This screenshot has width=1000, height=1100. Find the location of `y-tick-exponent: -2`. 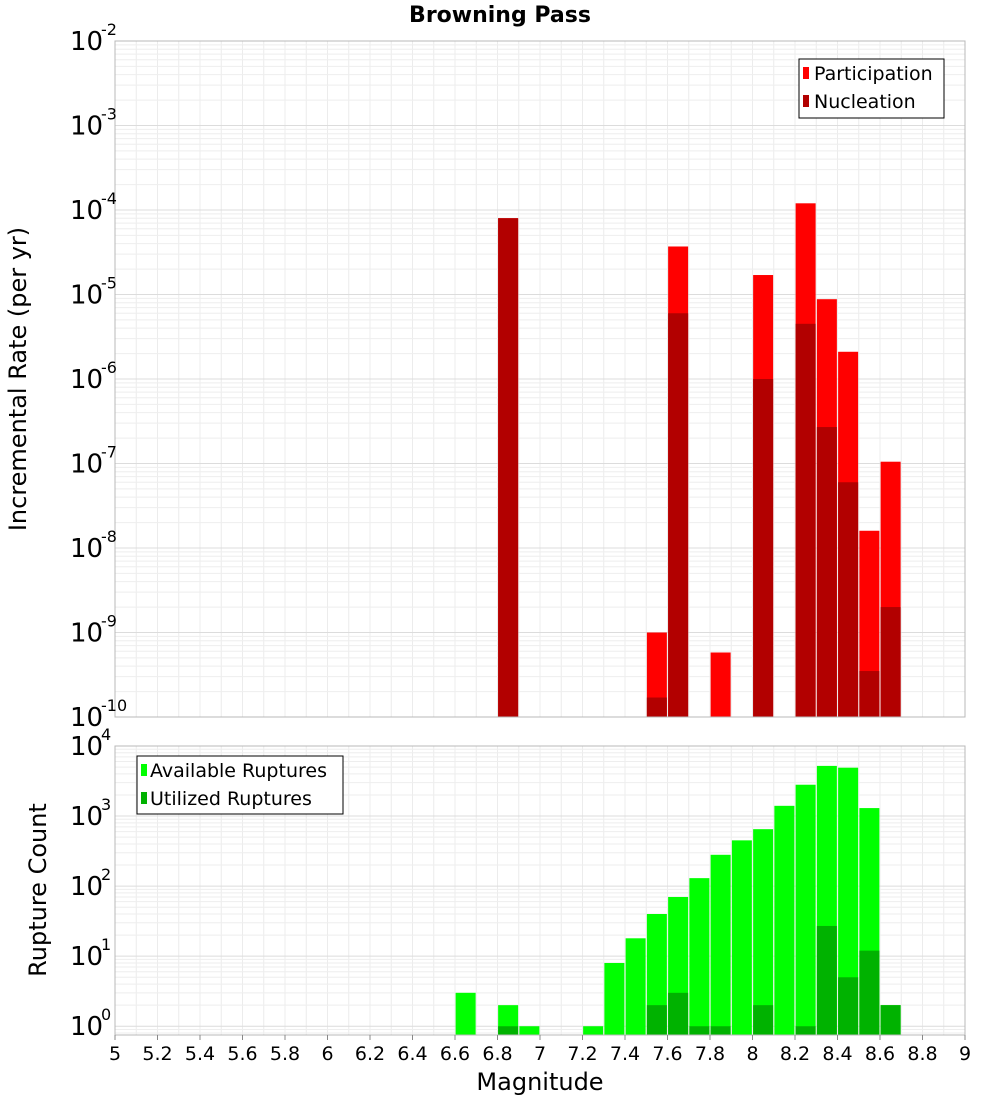

y-tick-exponent: -2 is located at coordinates (109, 29).